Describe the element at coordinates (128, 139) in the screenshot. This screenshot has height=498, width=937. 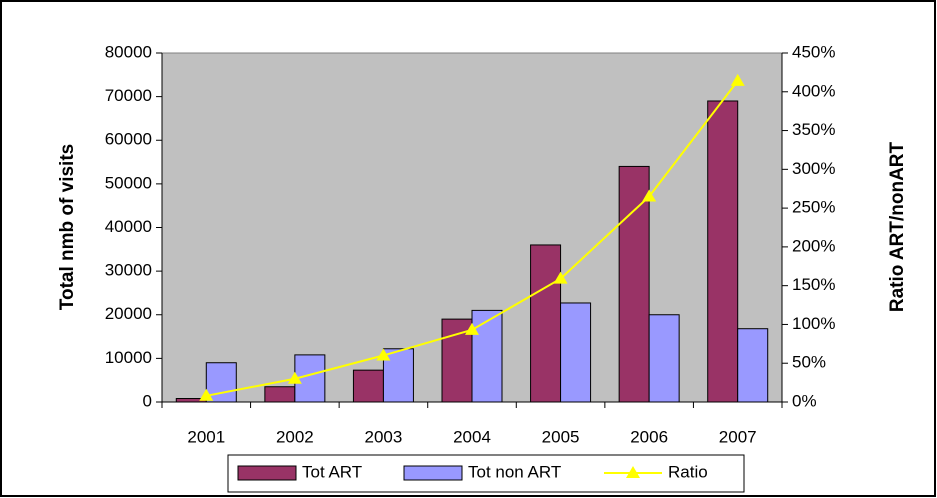
I see `y-tick-label: 60000` at that location.